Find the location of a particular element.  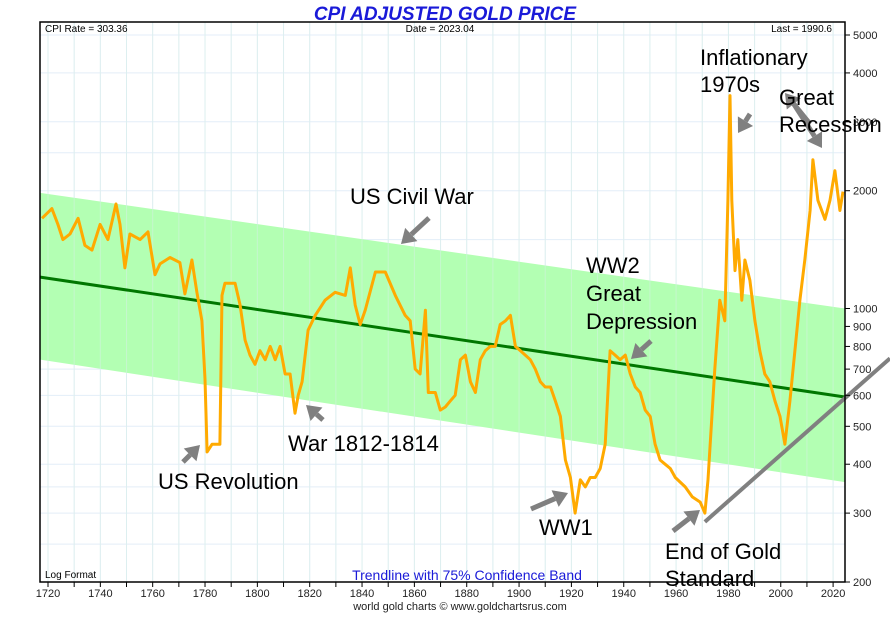

annotation-text: US Revolution is located at coordinates (228, 481).